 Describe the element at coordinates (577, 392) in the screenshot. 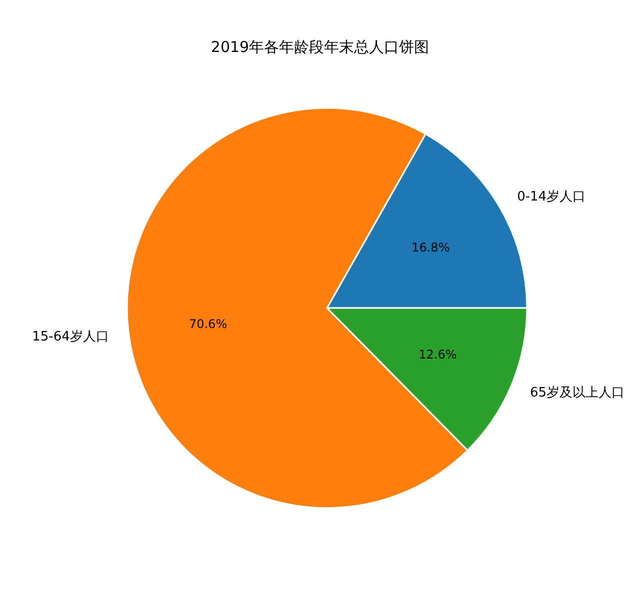

I see `category-label: 65岁及以上人口` at that location.